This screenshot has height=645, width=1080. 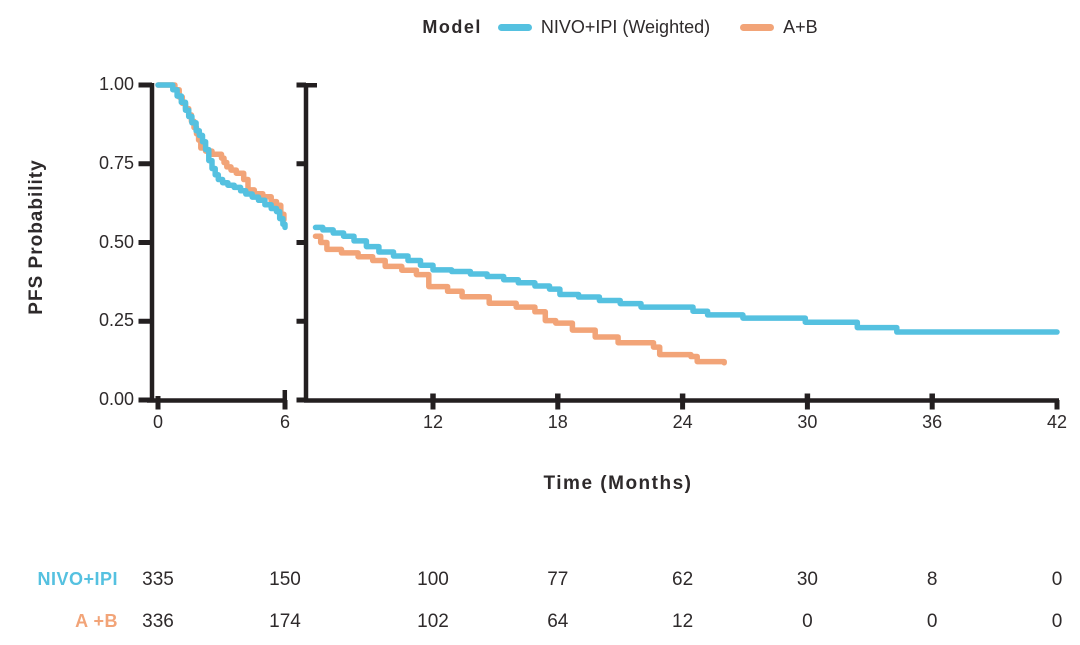 I want to click on y-tick-label: 0.75, so click(x=116, y=162).